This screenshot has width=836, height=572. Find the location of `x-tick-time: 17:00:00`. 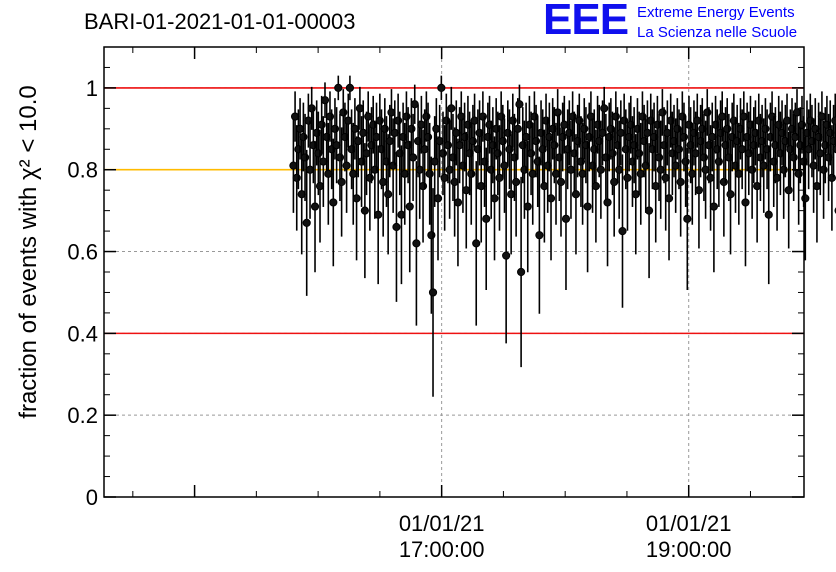

x-tick-time: 17:00:00 is located at coordinates (442, 549).